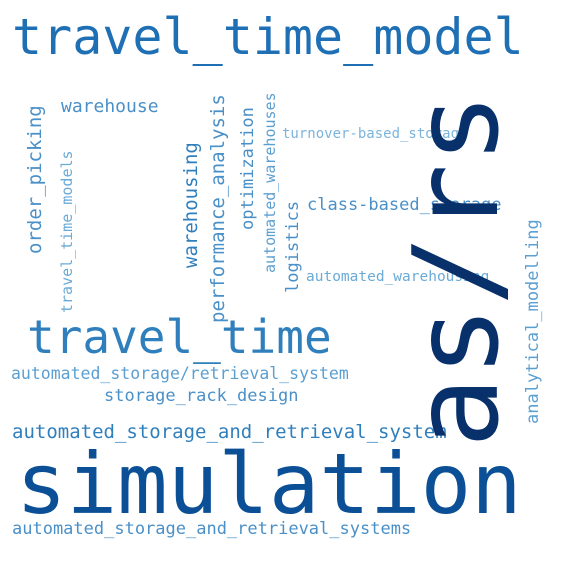 The width and height of the screenshot is (561, 561). What do you see at coordinates (110, 107) in the screenshot?
I see `word-warehouse: warehouse` at bounding box center [110, 107].